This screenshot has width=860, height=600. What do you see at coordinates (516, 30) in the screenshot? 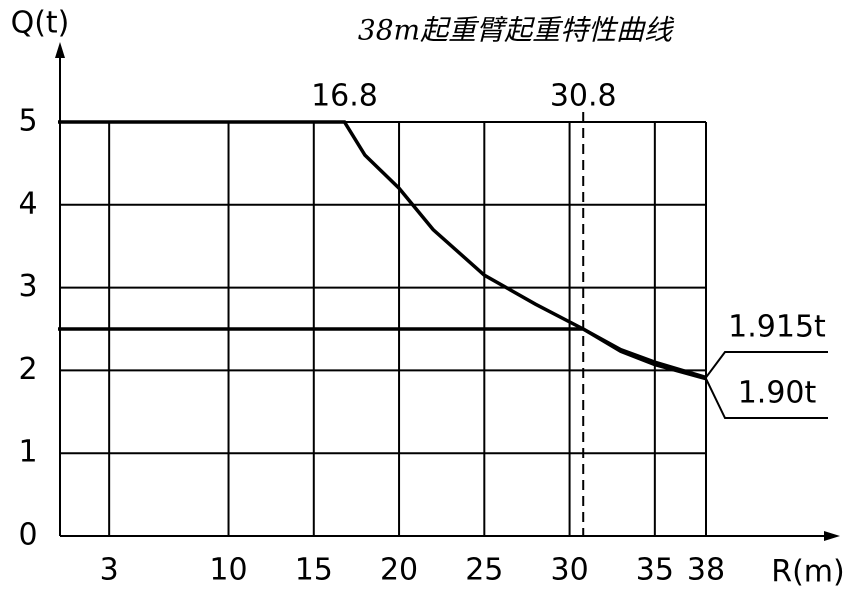
I see `chart-title: 38m起重臂起重特性曲线` at bounding box center [516, 30].